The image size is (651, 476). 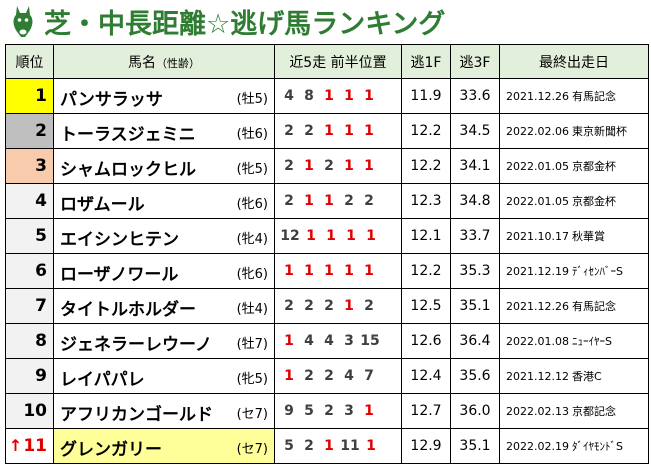 I want to click on last-race-cell: 2022.02.06 東京新聞杯, so click(x=574, y=131).